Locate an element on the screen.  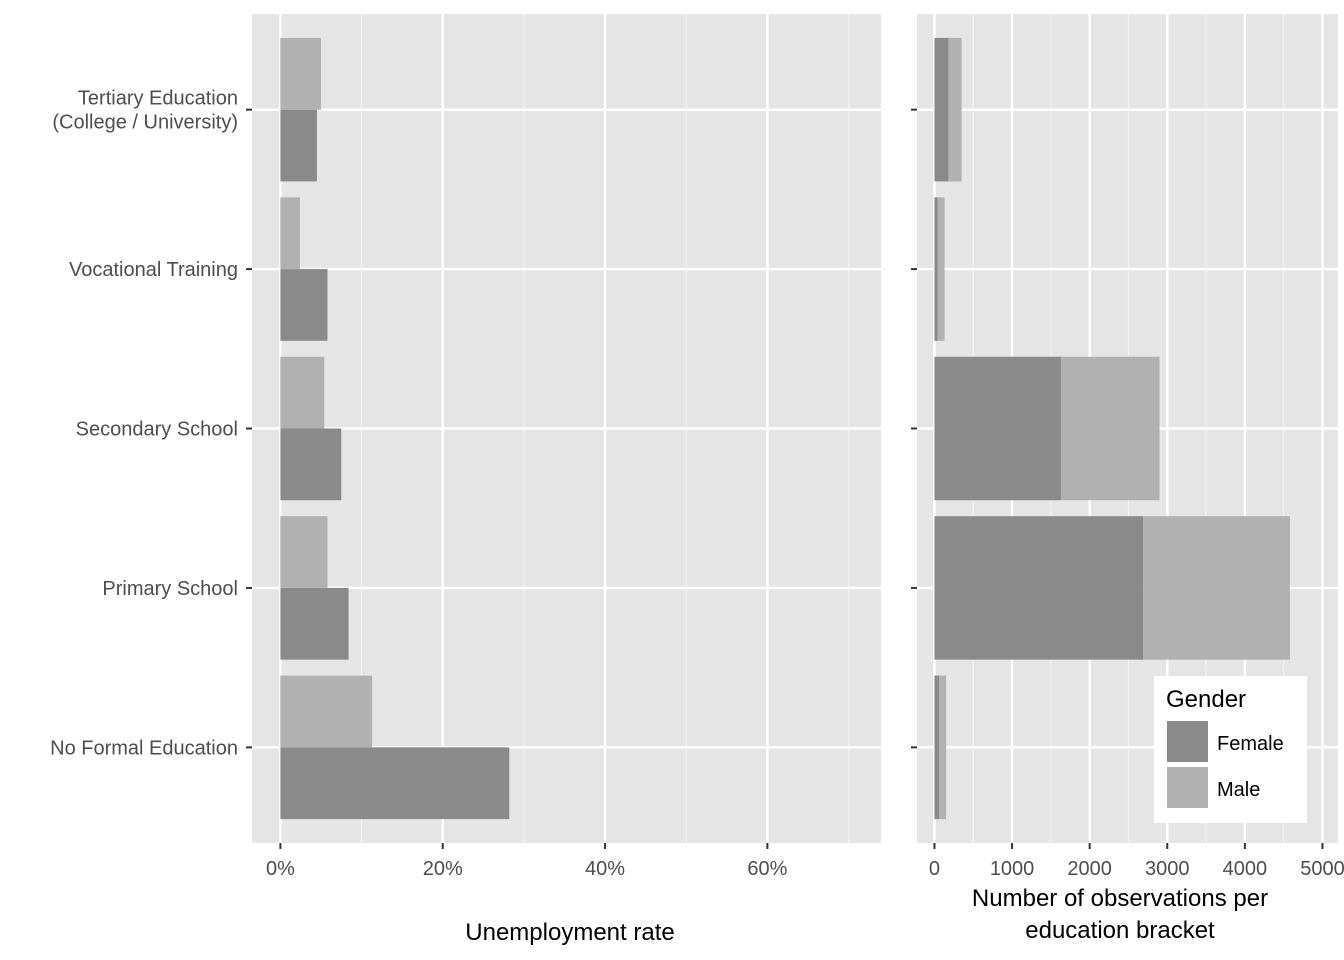
left-x-tick-label: 60% is located at coordinates (767, 869).